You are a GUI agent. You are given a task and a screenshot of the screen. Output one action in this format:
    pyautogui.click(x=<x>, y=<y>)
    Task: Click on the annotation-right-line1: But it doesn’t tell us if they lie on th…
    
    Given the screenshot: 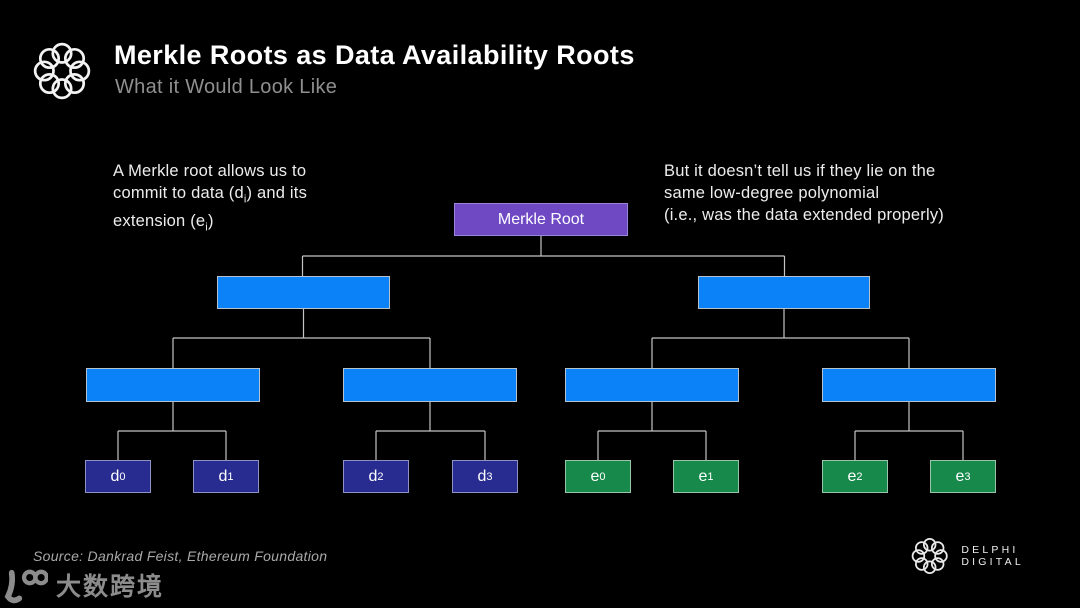 What is the action you would take?
    pyautogui.click(x=800, y=171)
    